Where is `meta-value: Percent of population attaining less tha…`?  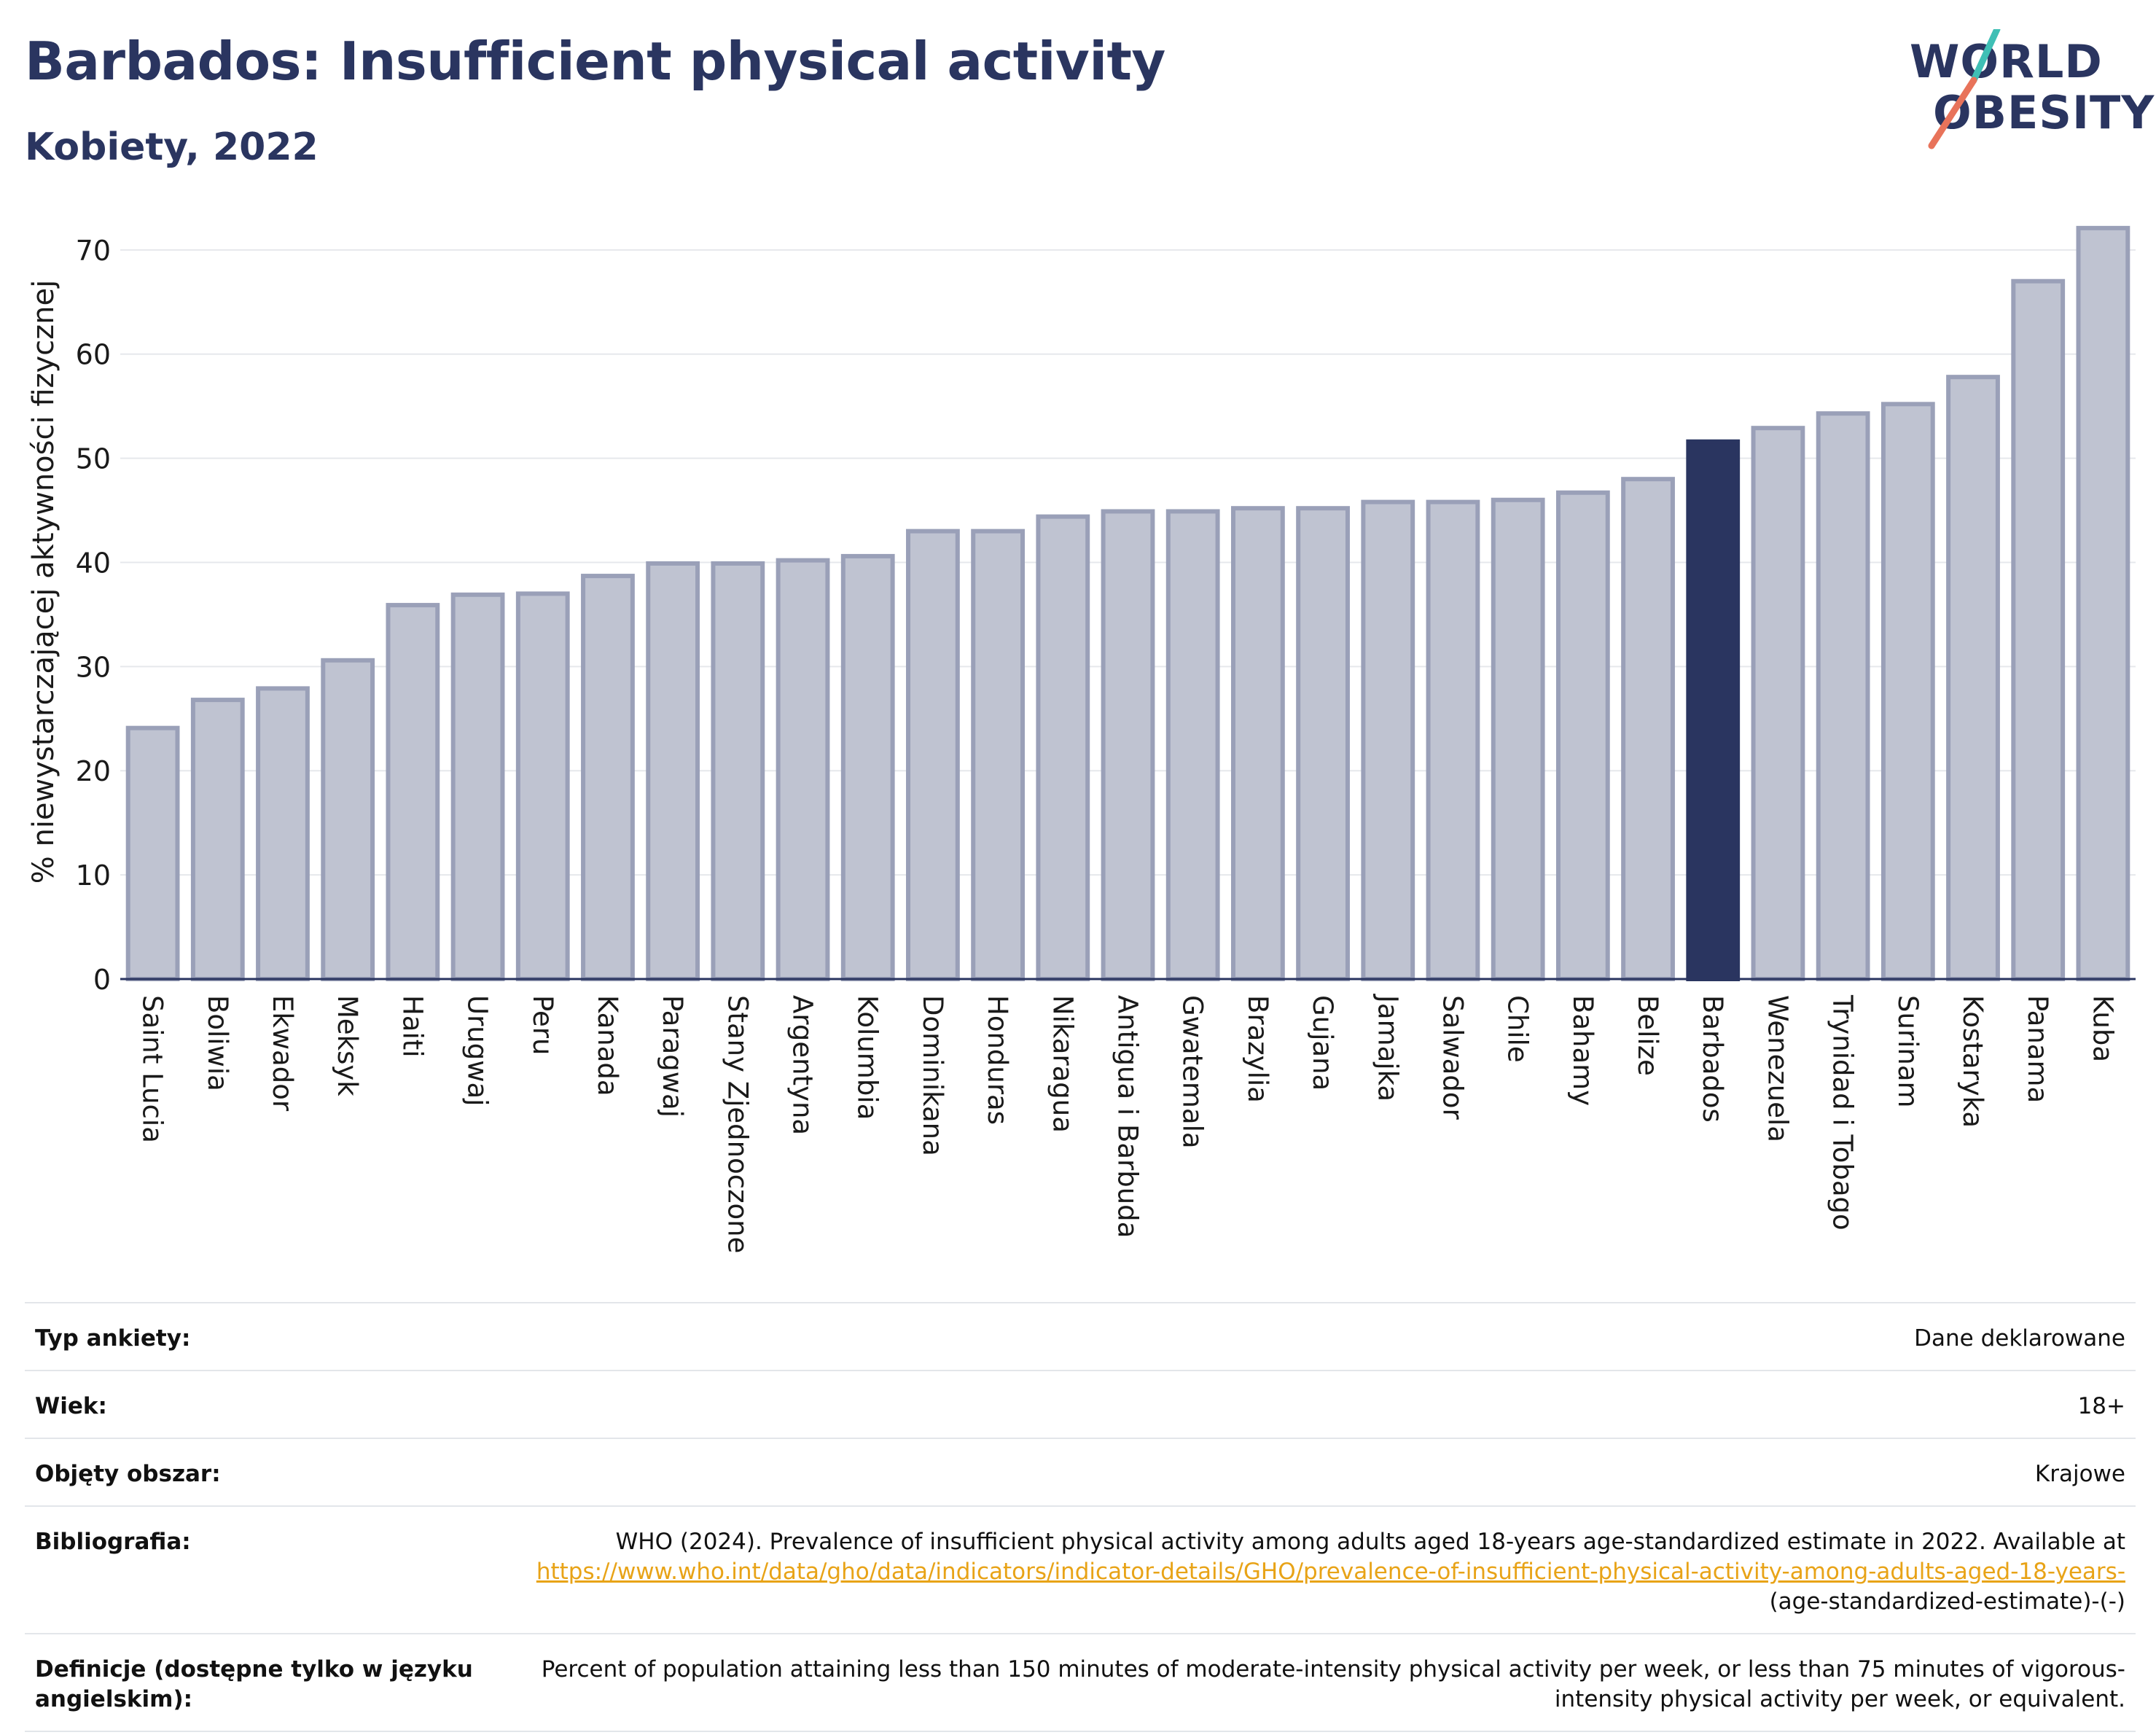
meta-value: Percent of population attaining less tha… is located at coordinates (1306, 1685).